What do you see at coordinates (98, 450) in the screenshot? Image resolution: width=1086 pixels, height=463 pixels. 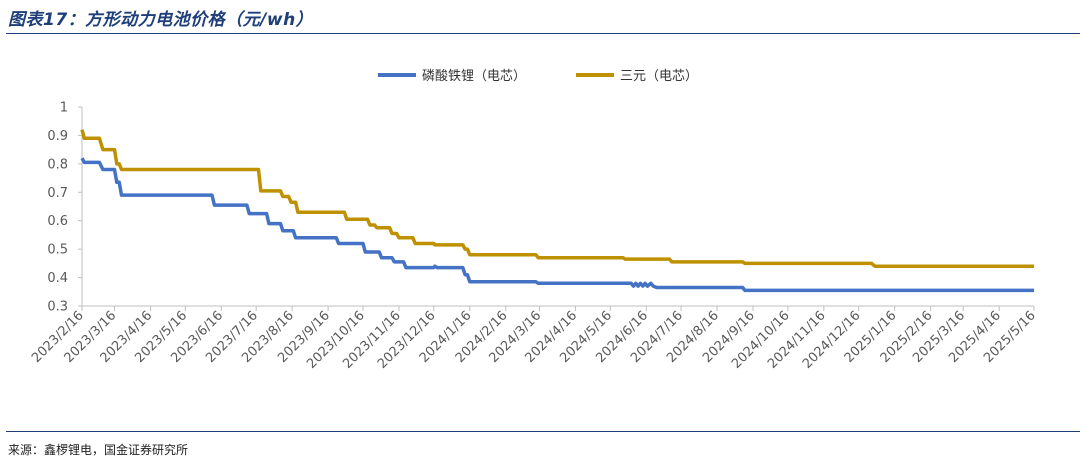 I see `source-note: 来源：鑫椤锂电，国金证券研究所` at bounding box center [98, 450].